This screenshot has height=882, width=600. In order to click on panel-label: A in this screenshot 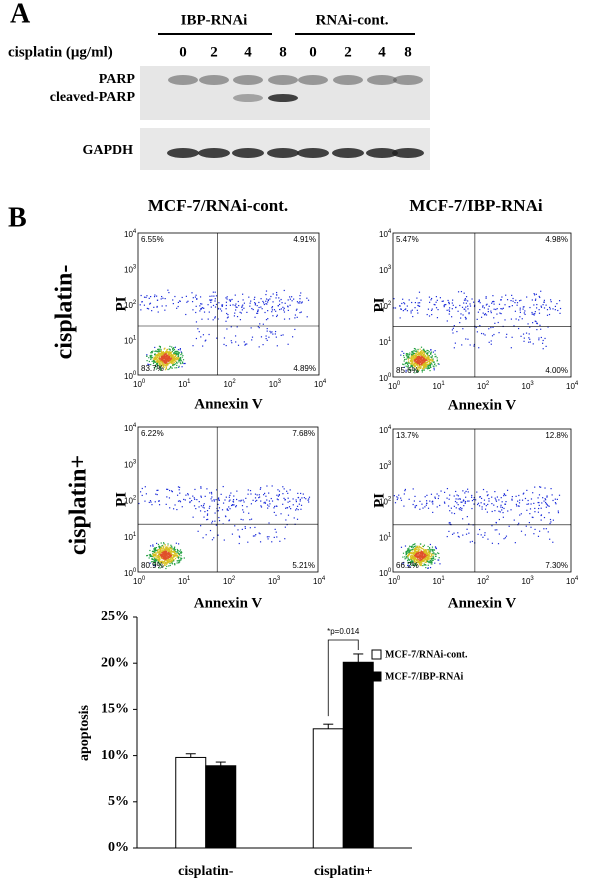, I will do `click(20, 14)`.